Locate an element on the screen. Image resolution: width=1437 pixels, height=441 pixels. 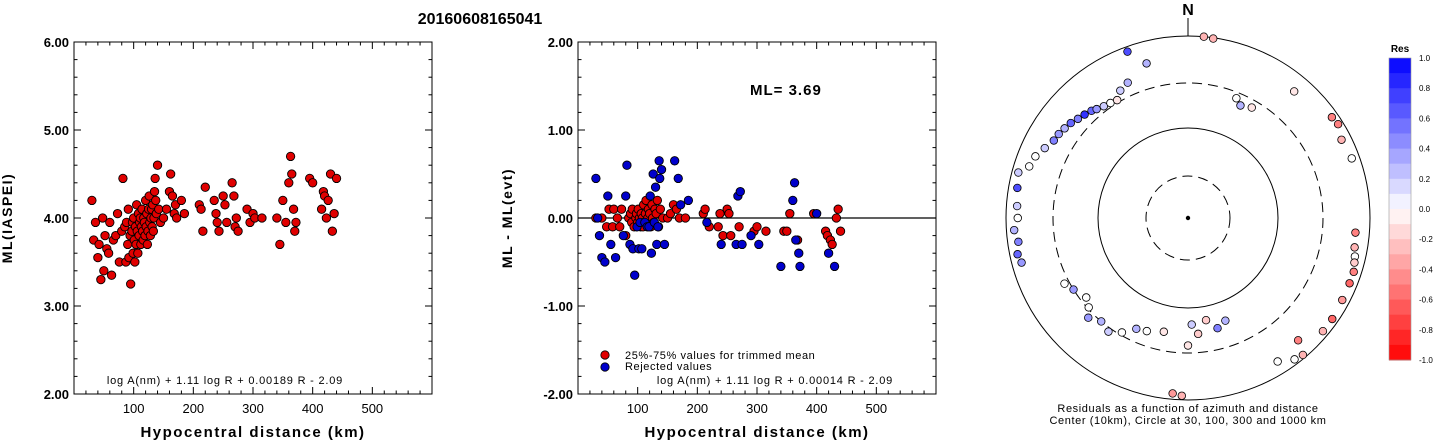
chart1-y-tick-label: 4.00 is located at coordinates (56, 218).